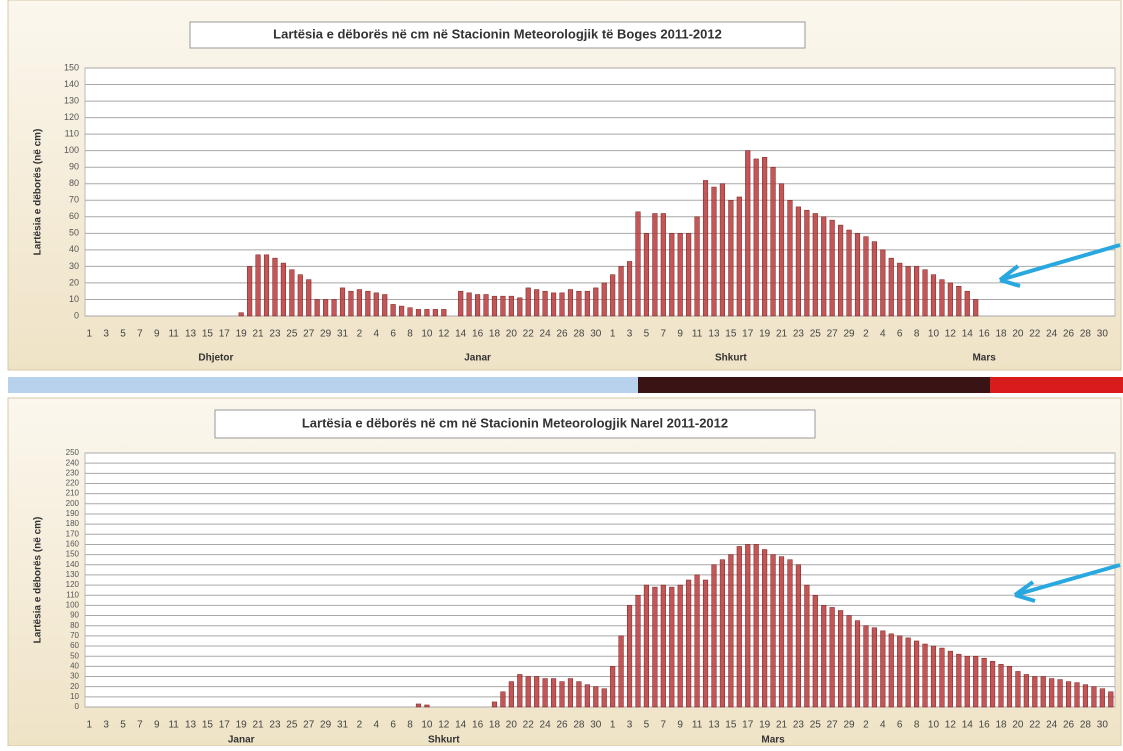 The image size is (1123, 751). What do you see at coordinates (497, 35) in the screenshot?
I see `title-box` at bounding box center [497, 35].